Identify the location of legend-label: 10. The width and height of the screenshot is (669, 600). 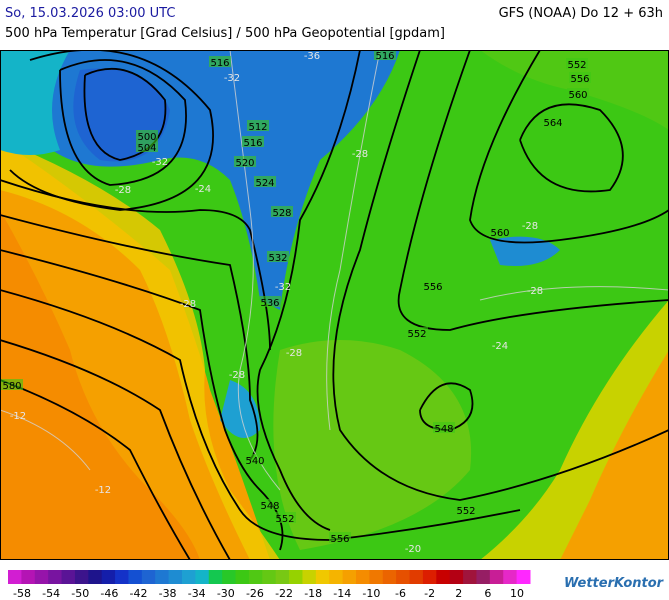
(517, 593).